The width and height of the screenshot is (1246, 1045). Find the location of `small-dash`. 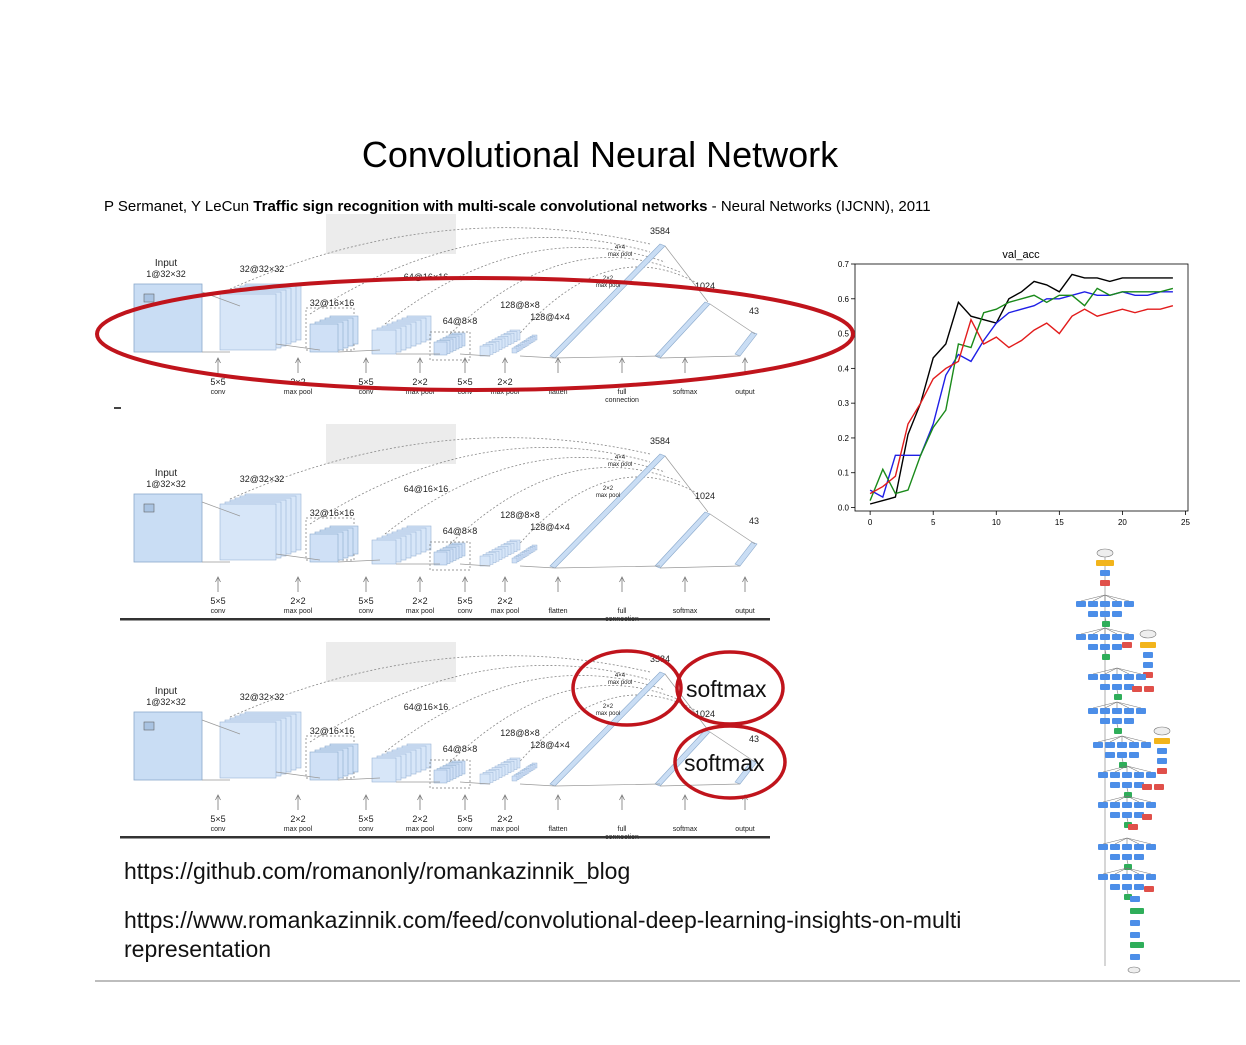

small-dash is located at coordinates (117, 408).